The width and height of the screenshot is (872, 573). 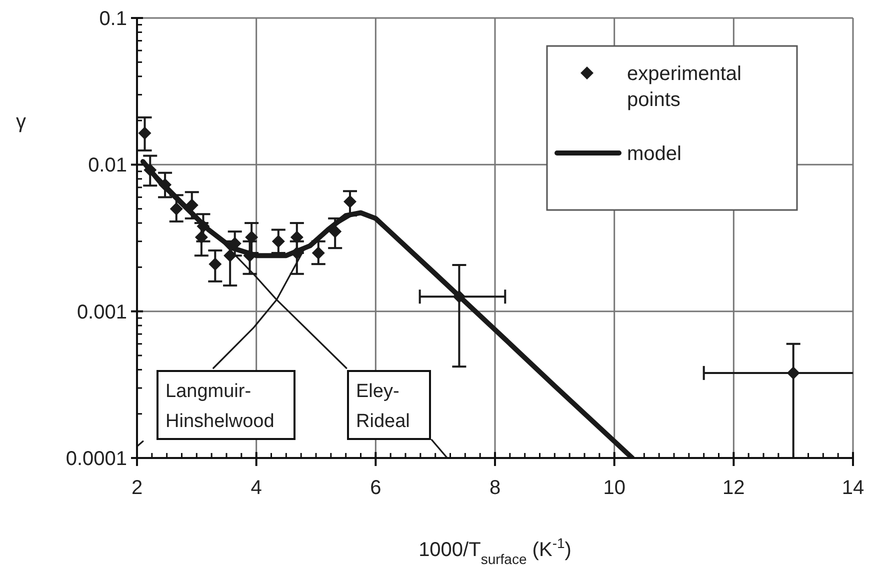 What do you see at coordinates (21, 122) in the screenshot?
I see `y-axis-title: γ` at bounding box center [21, 122].